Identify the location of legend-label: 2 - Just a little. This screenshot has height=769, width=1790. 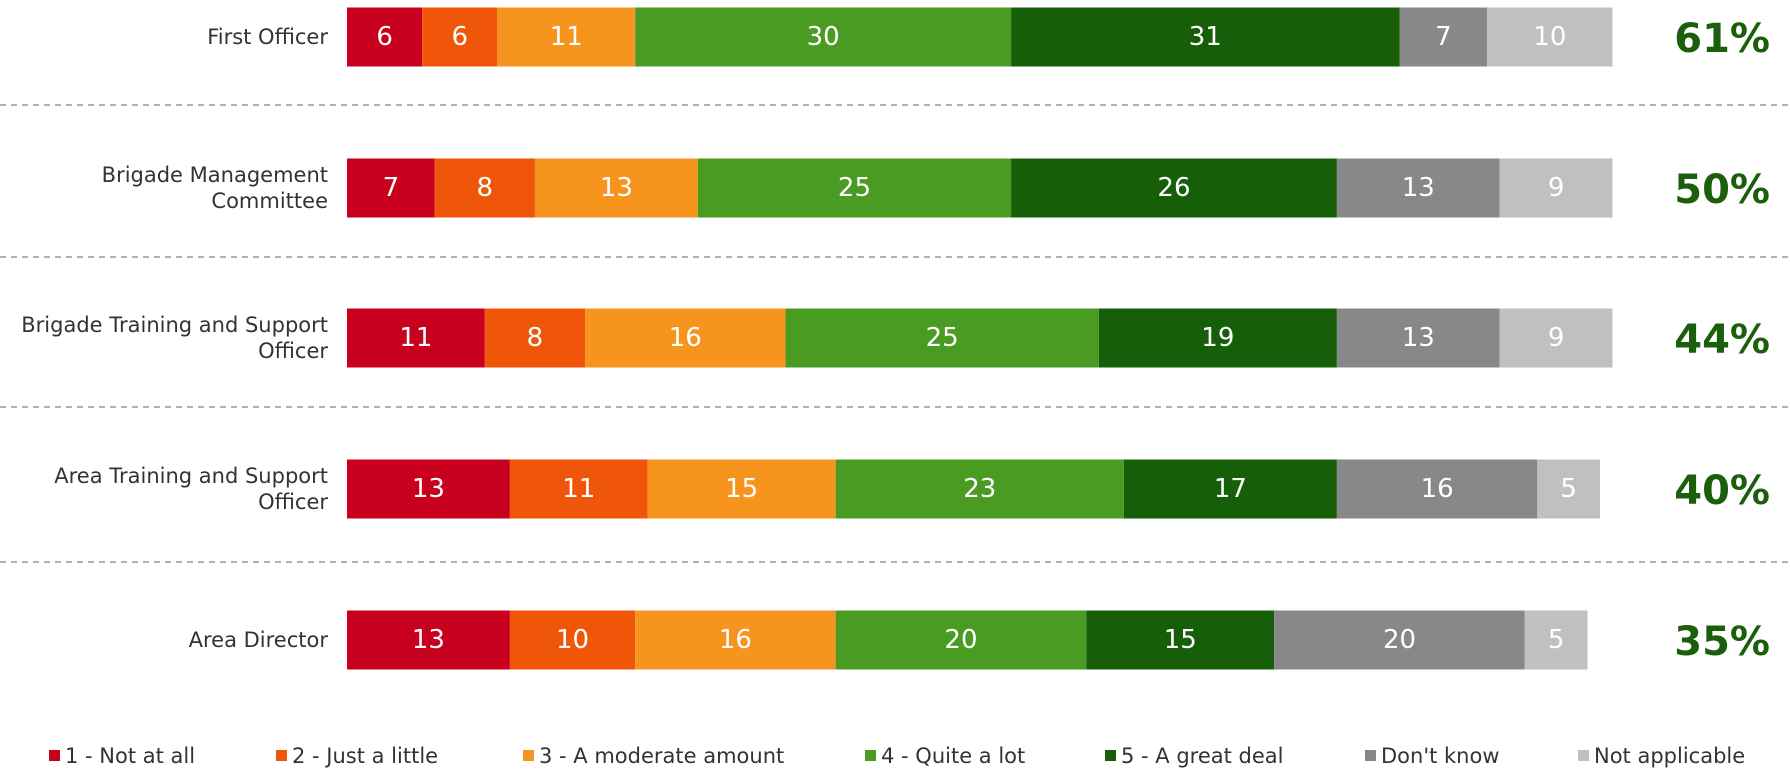
(365, 756).